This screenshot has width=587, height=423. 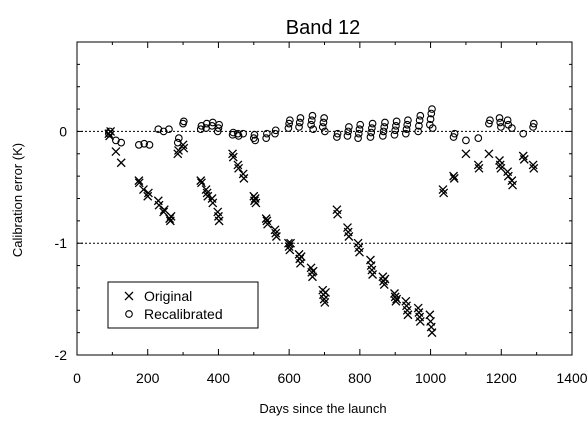 I want to click on x-tick-label: 0, so click(x=77, y=378).